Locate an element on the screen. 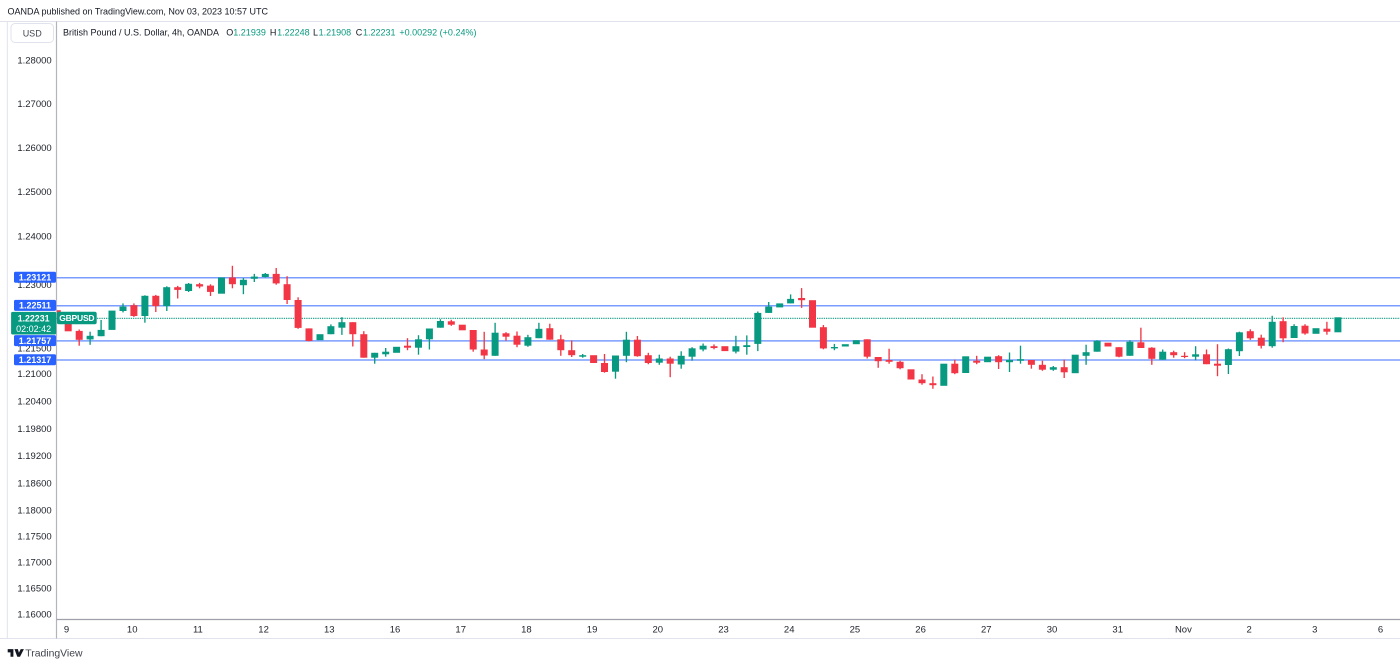 The width and height of the screenshot is (1400, 667). svg-text: 1.20400 is located at coordinates (34, 402).